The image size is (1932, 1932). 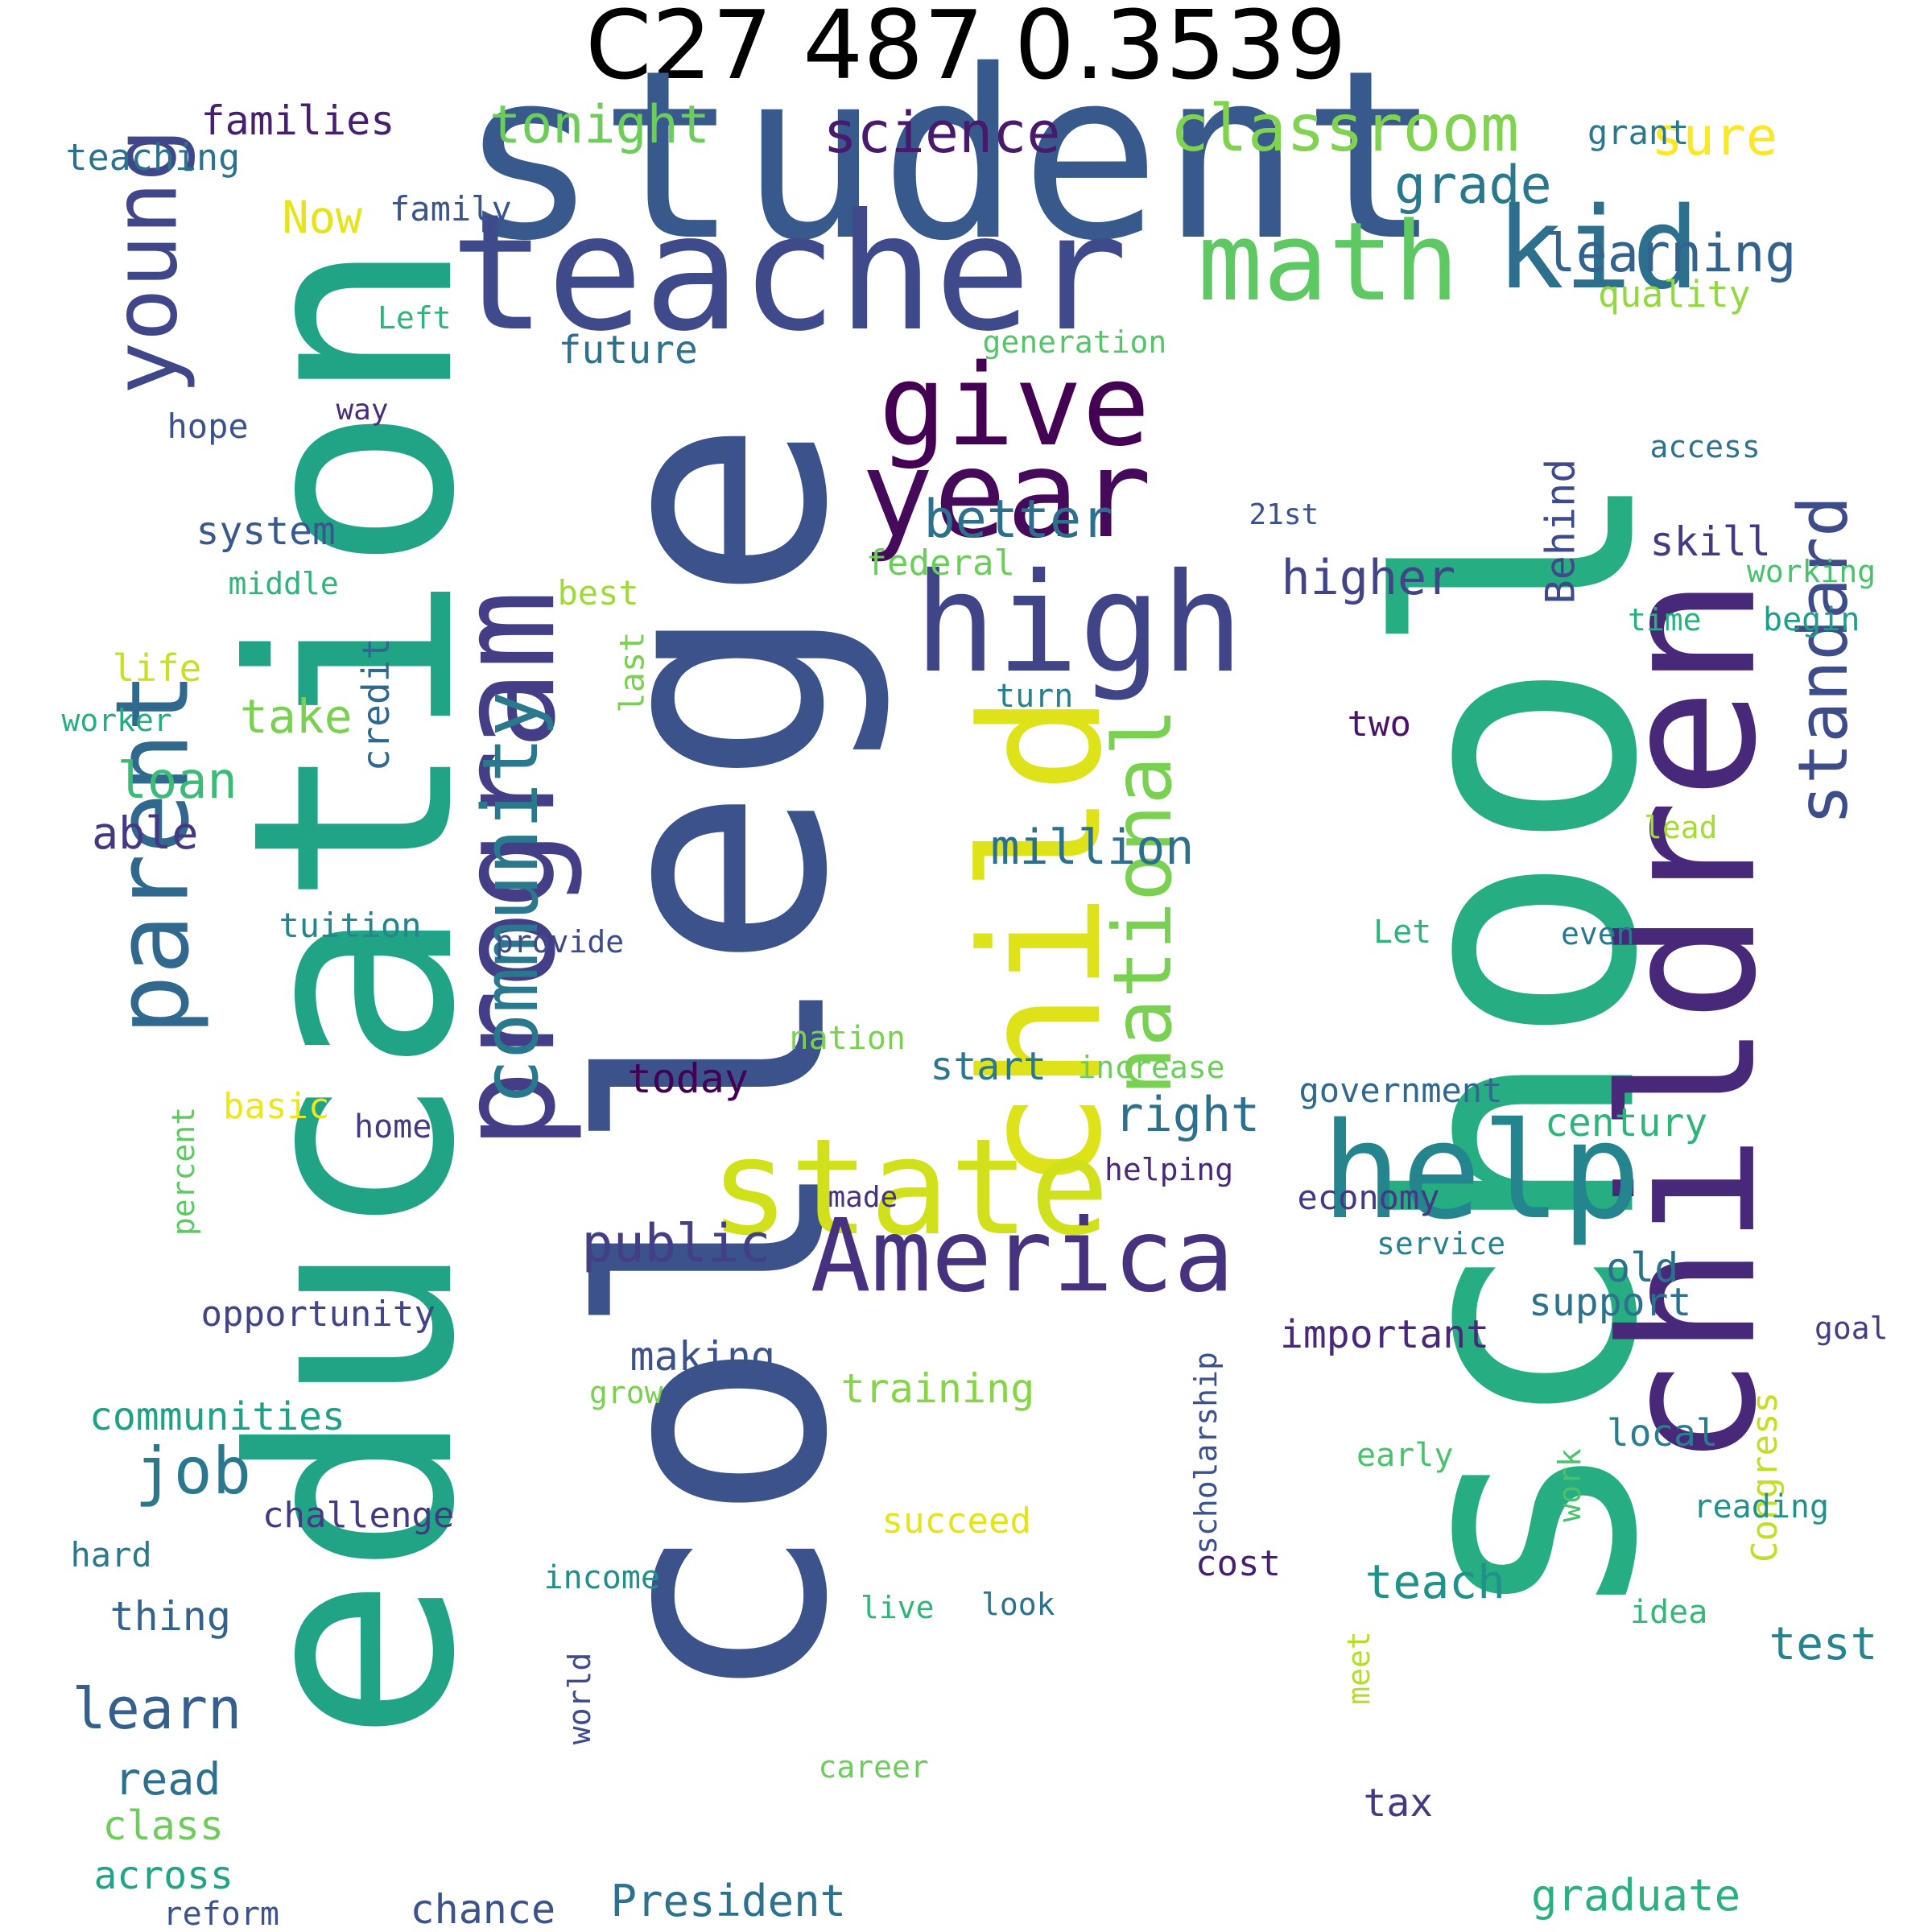 I want to click on word-today: today, so click(x=688, y=1078).